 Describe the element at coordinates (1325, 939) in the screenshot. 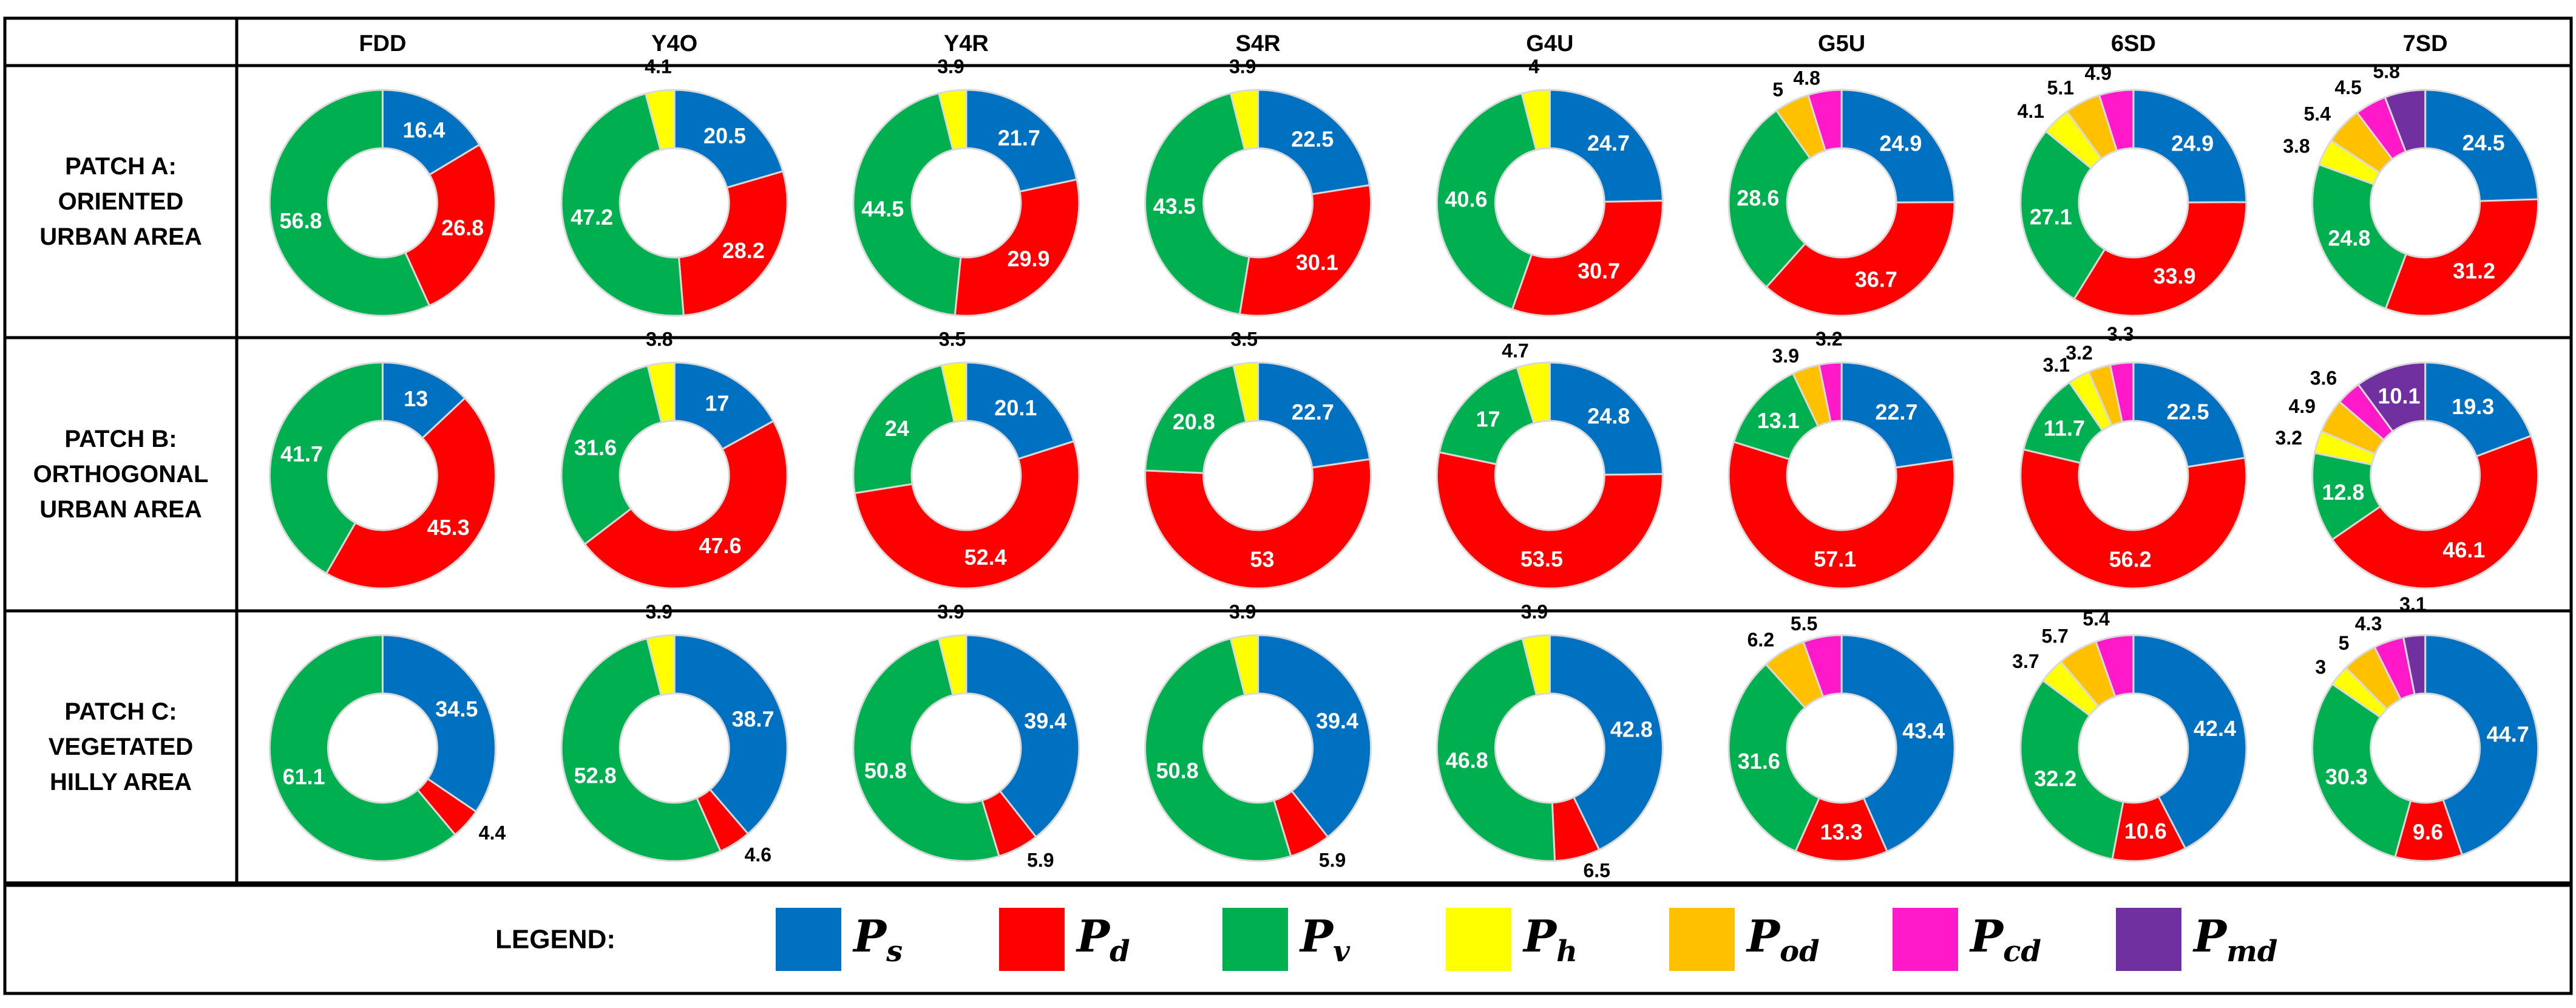

I see `legend-label-pv: Pv` at that location.